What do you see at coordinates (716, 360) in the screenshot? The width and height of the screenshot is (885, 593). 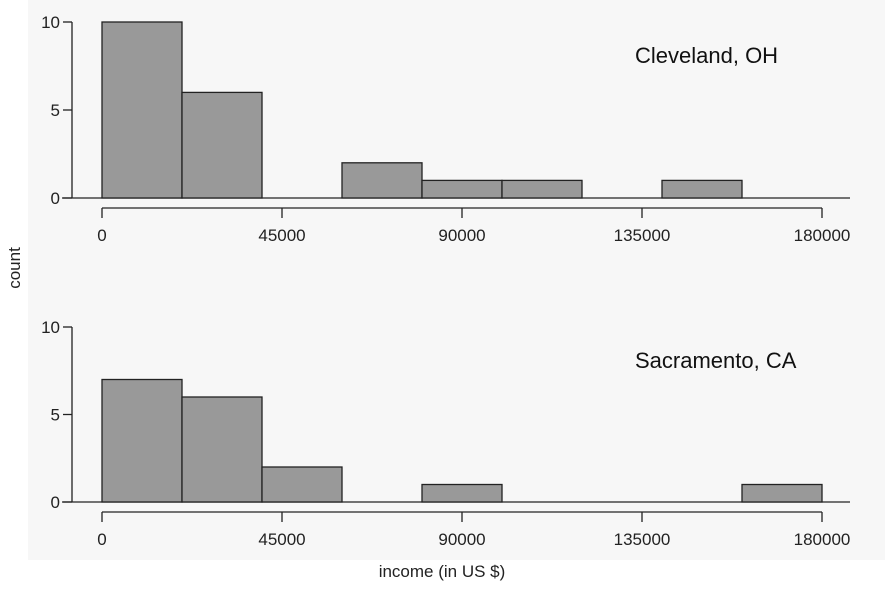 I see `panel-title: Sacramento, CA` at bounding box center [716, 360].